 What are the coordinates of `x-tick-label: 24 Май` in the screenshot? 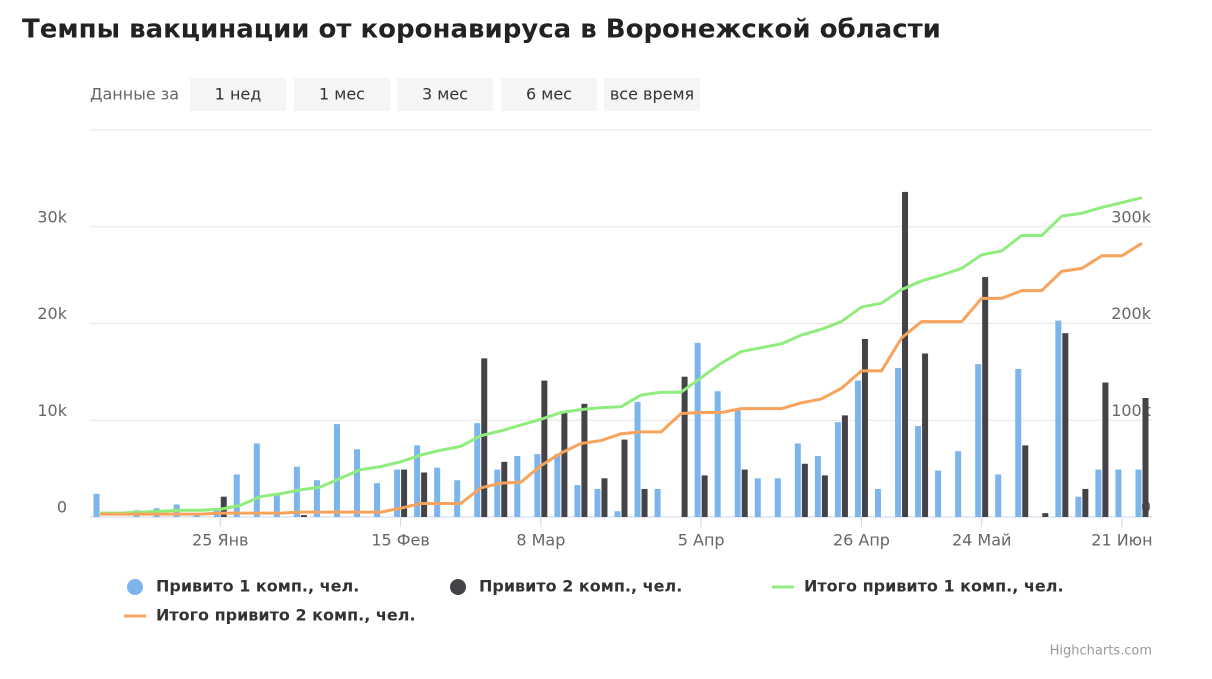 It's located at (981, 540).